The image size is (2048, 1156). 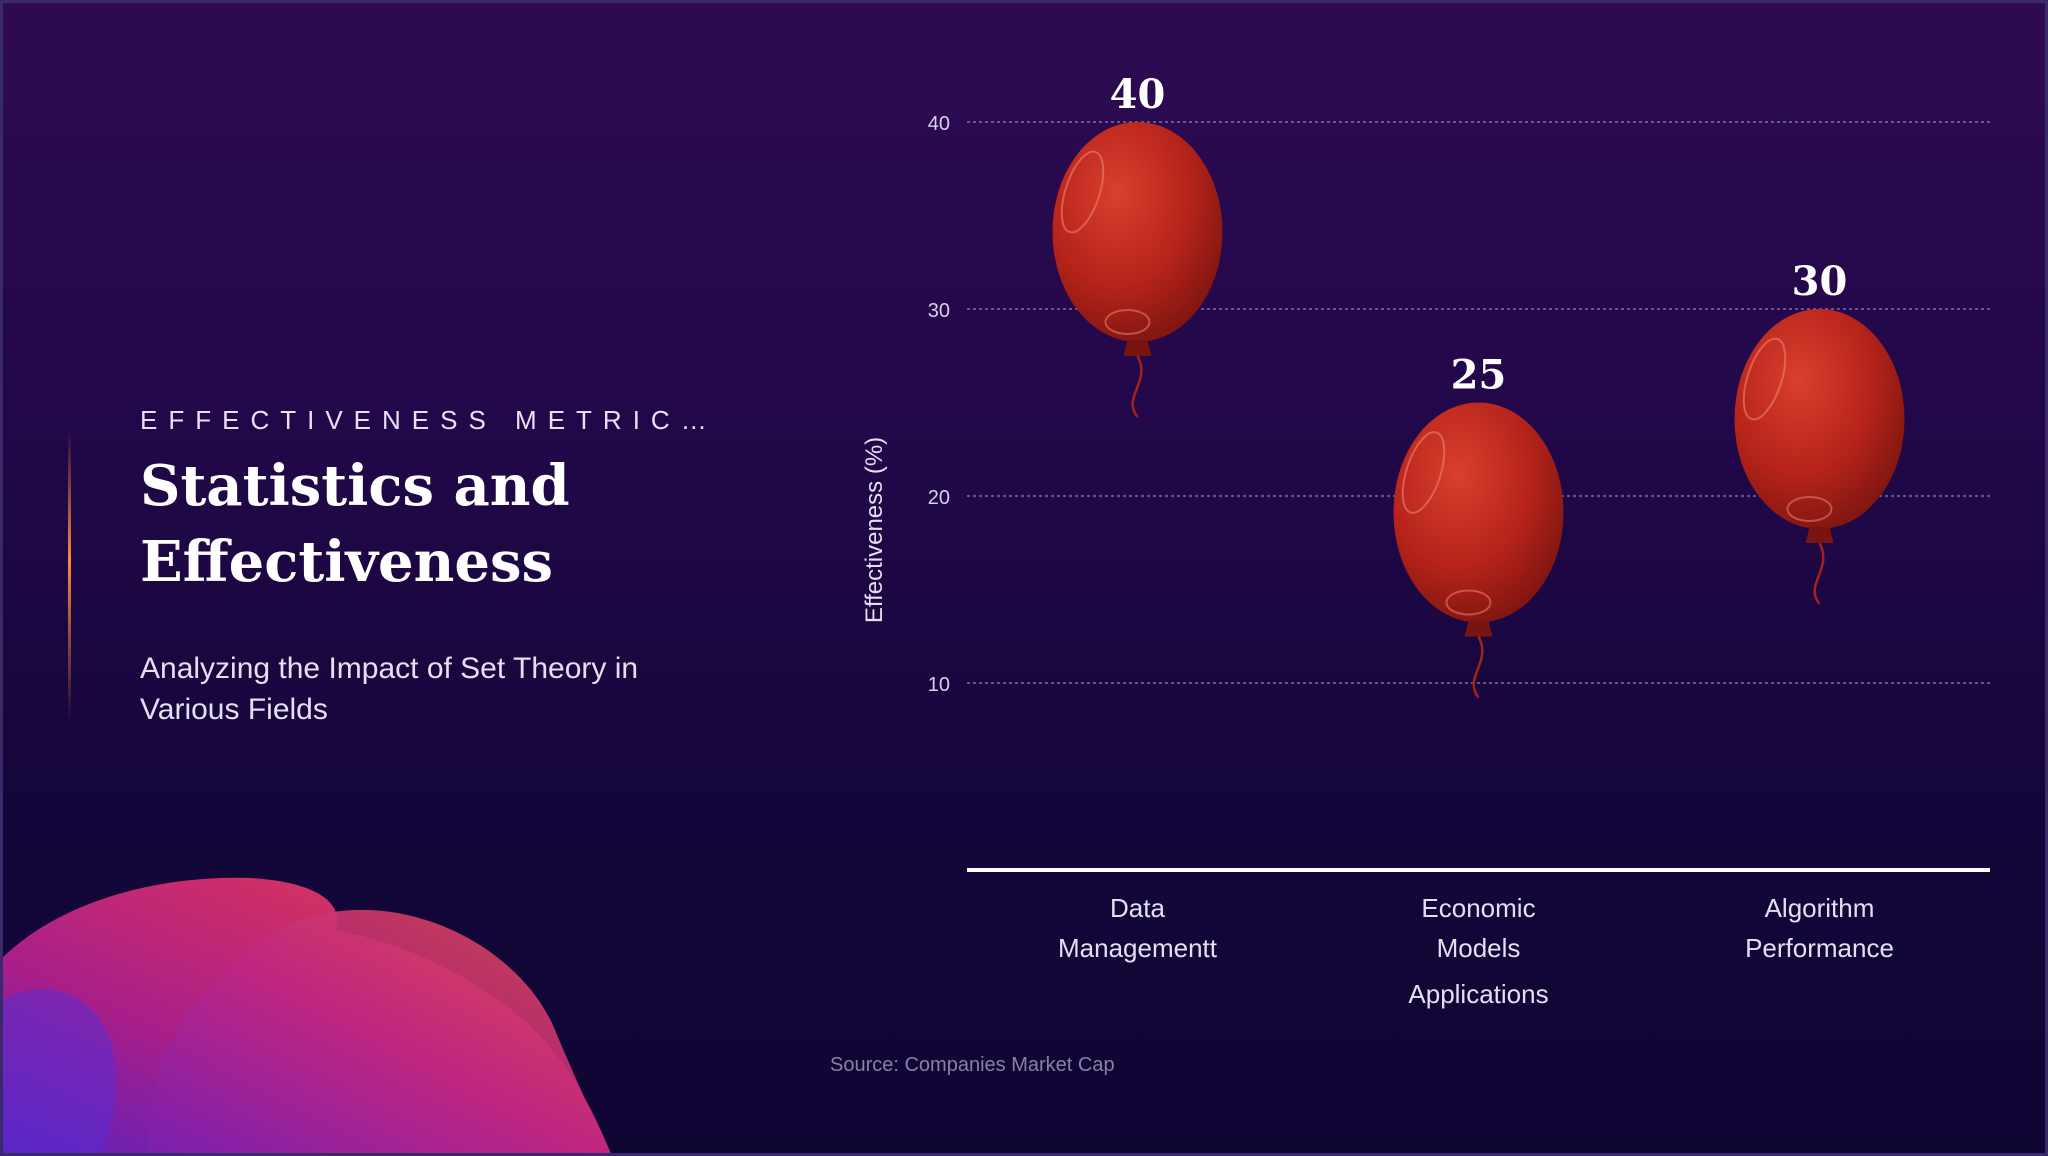 What do you see at coordinates (939, 124) in the screenshot?
I see `y-tick-label: 40` at bounding box center [939, 124].